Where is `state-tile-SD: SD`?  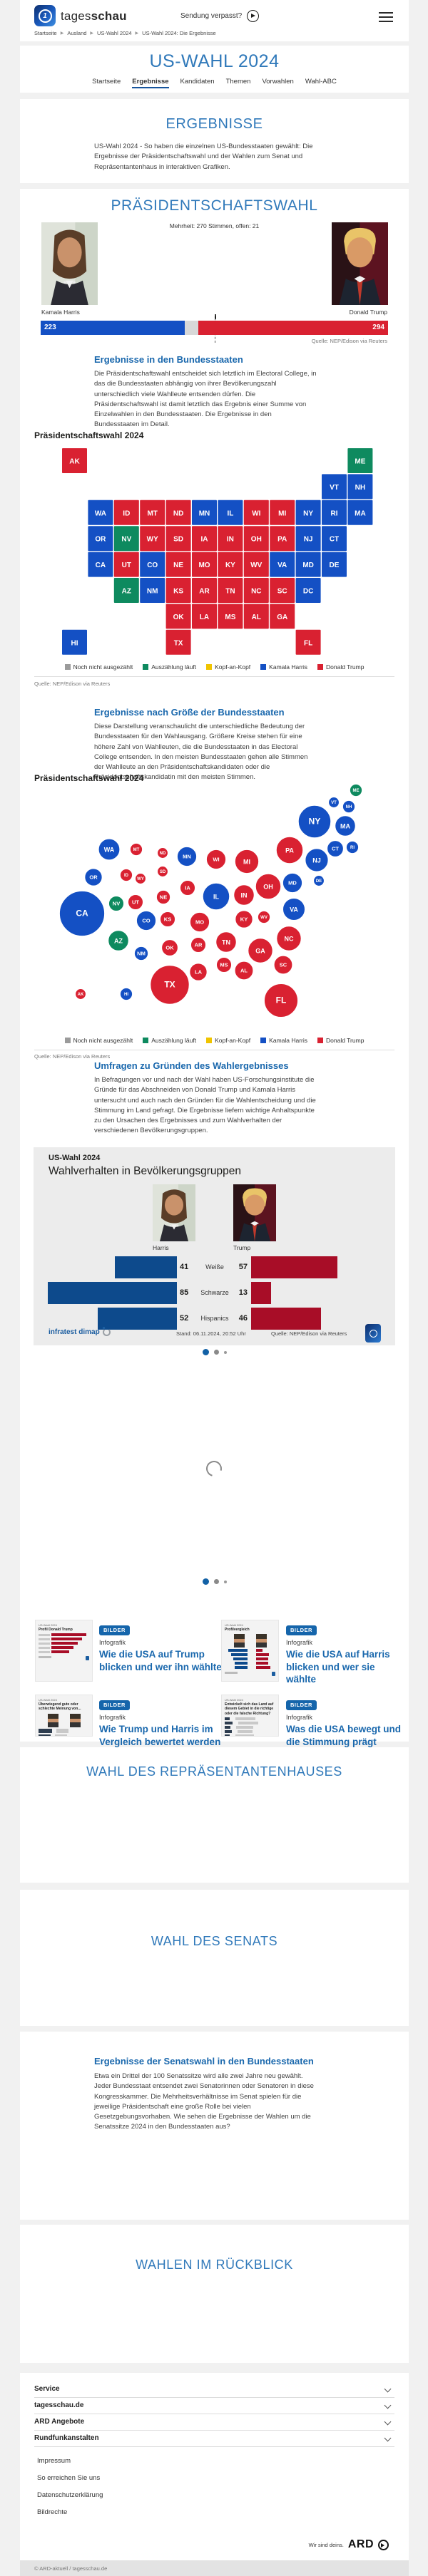
state-tile-SD: SD is located at coordinates (178, 539).